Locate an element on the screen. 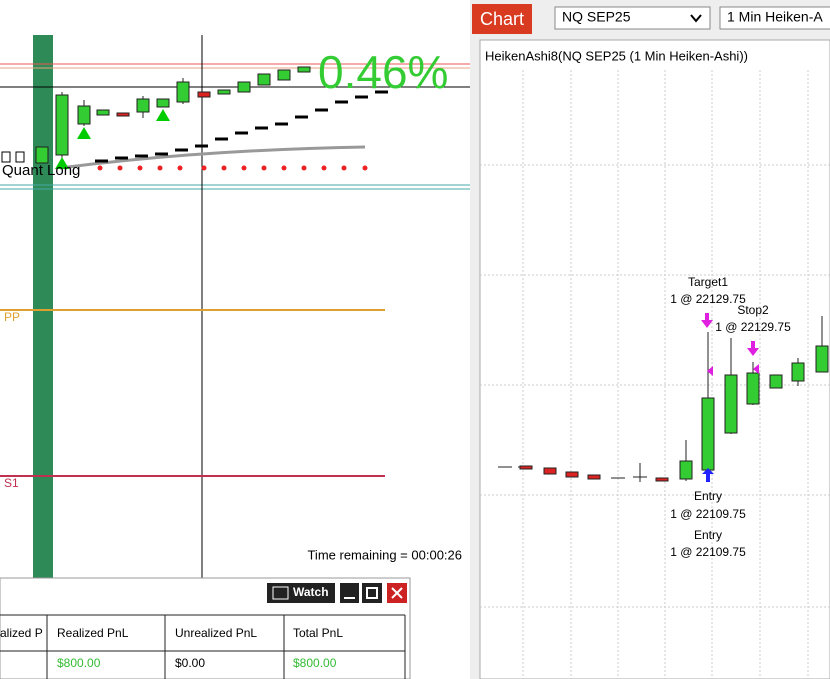  maximize-button is located at coordinates (372, 593).